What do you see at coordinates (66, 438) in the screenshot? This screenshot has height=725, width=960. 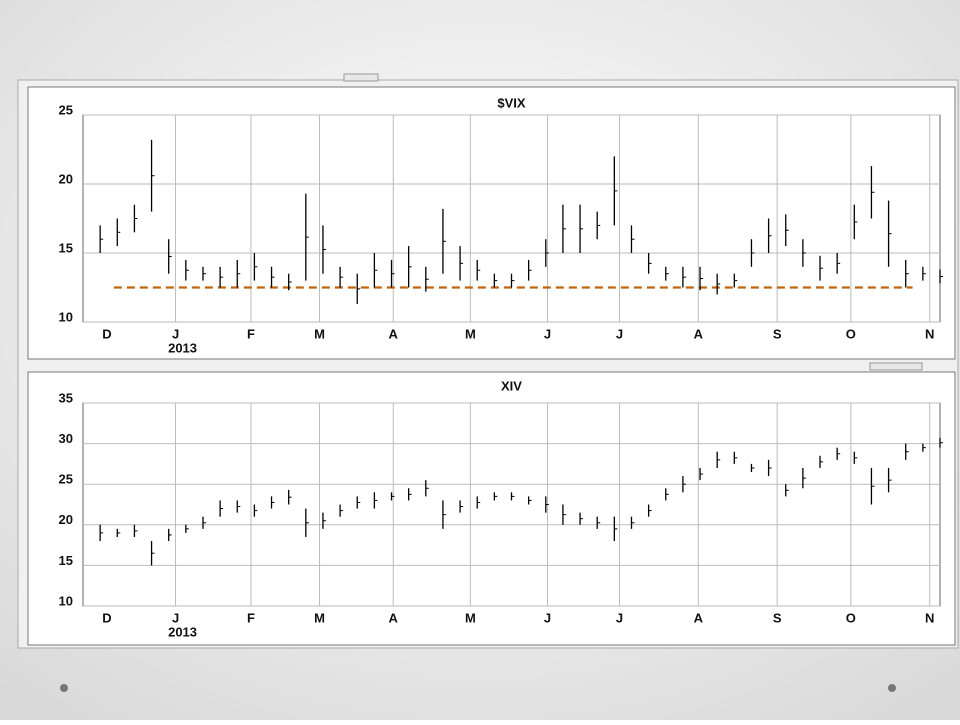 I see `y-tick-label: 30` at bounding box center [66, 438].